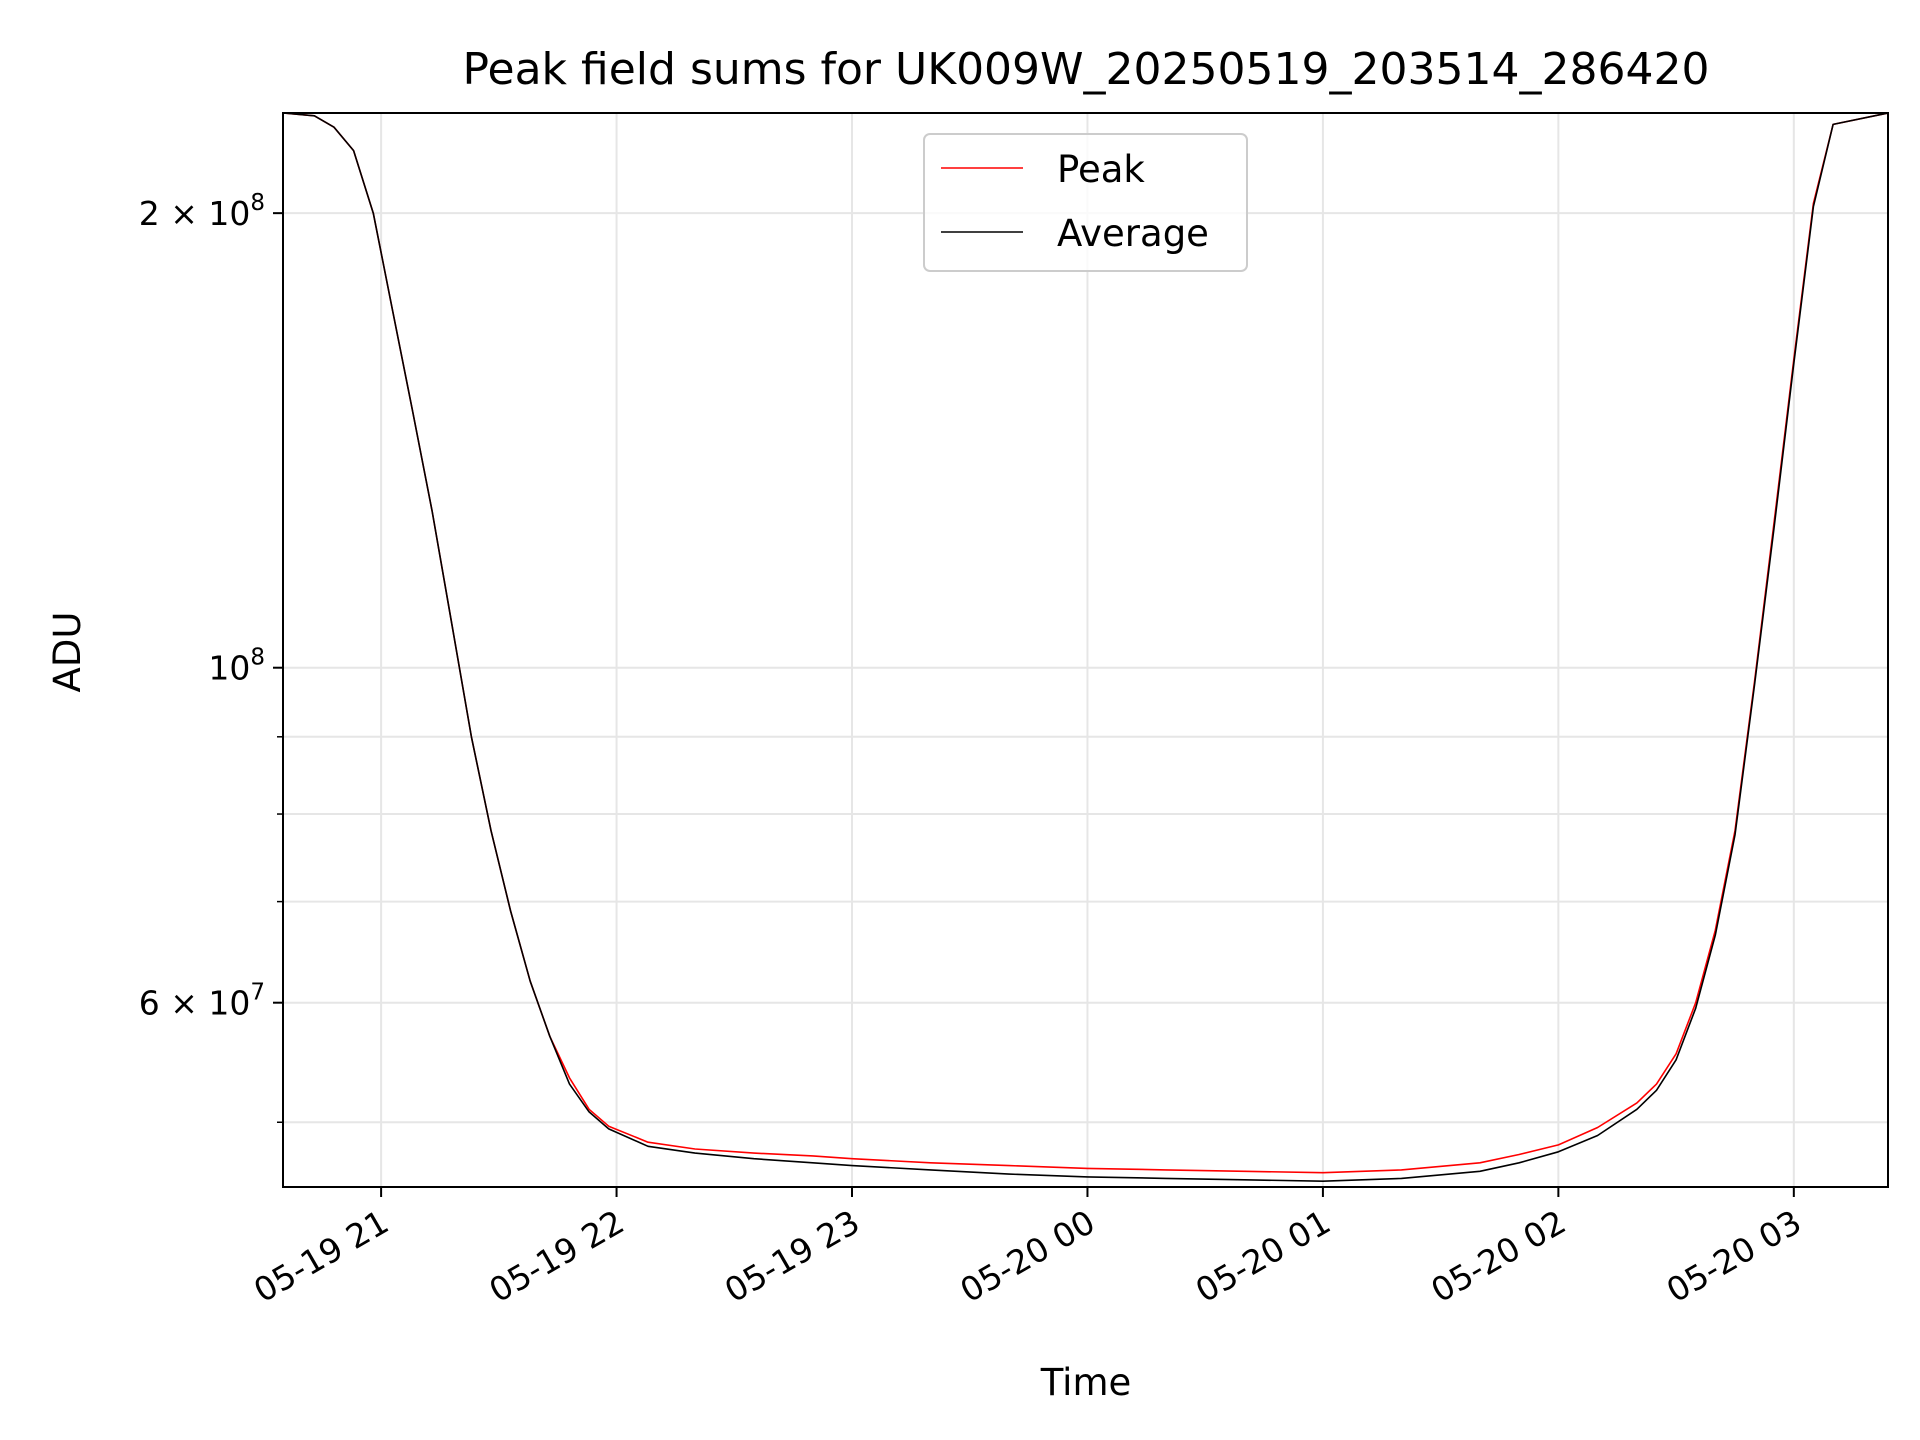 Image resolution: width=1920 pixels, height=1440 pixels. I want to click on x-tick-label: 05-20 03, so click(1734, 1256).